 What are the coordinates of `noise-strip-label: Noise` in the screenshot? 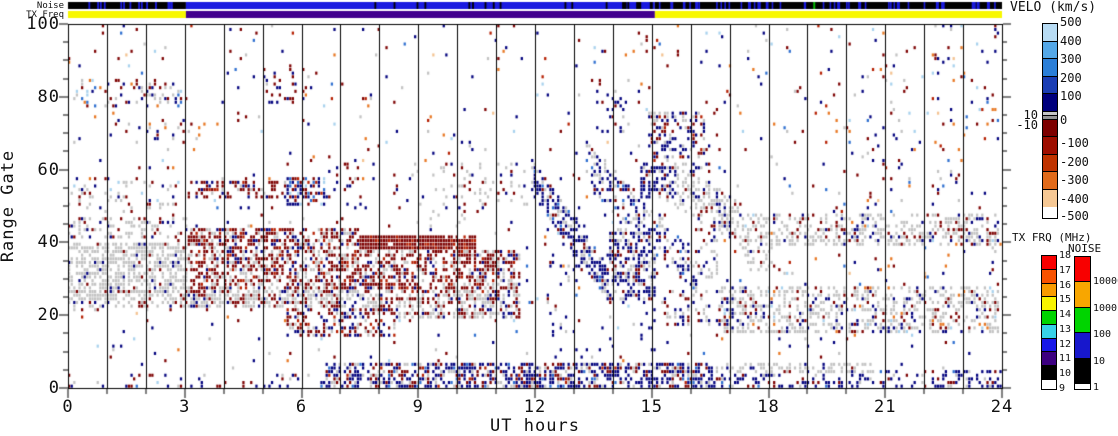 It's located at (50, 6).